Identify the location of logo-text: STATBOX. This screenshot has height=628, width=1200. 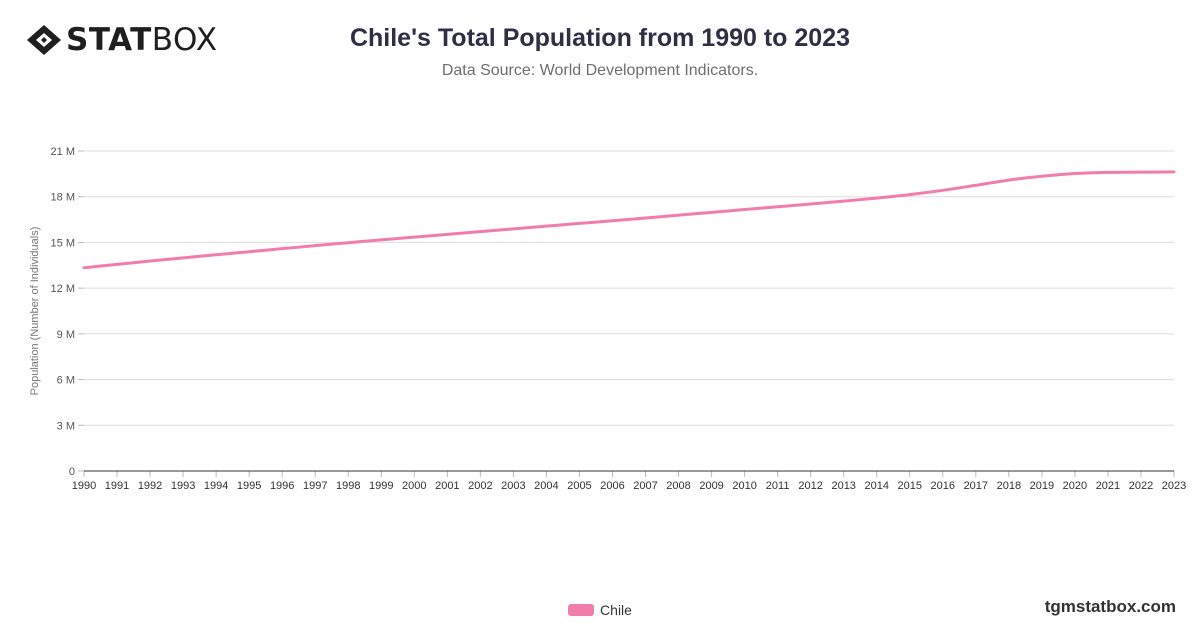
(142, 39).